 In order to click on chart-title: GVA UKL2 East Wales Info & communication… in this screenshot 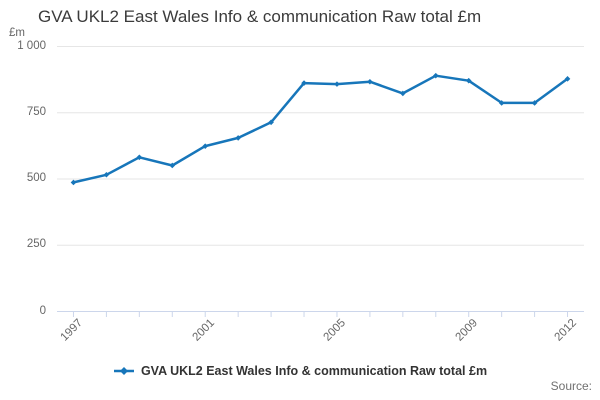, I will do `click(260, 16)`.